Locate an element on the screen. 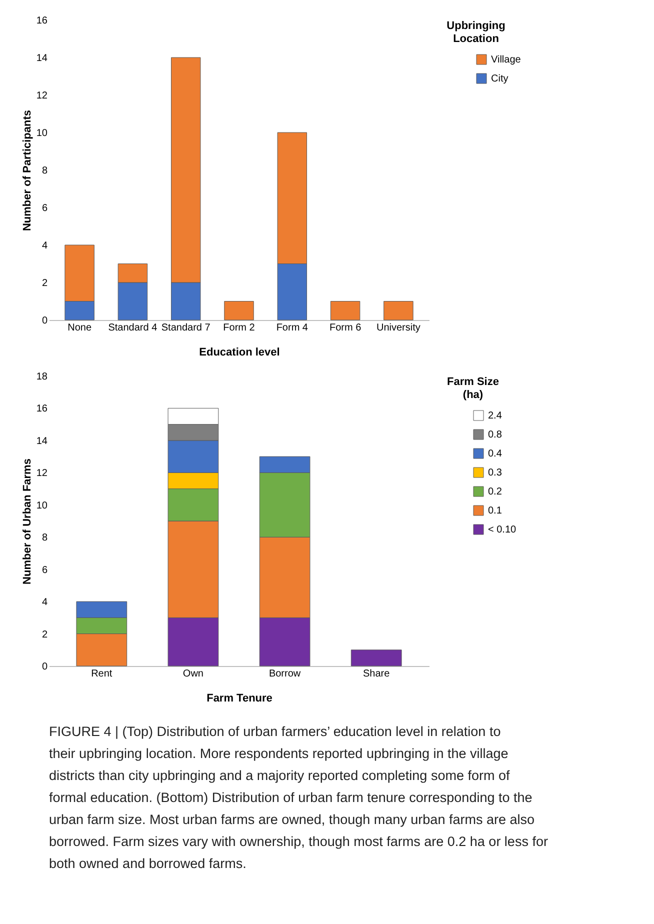 Image resolution: width=654 pixels, height=924 pixels. x-tick-label: Form 4 is located at coordinates (292, 328).